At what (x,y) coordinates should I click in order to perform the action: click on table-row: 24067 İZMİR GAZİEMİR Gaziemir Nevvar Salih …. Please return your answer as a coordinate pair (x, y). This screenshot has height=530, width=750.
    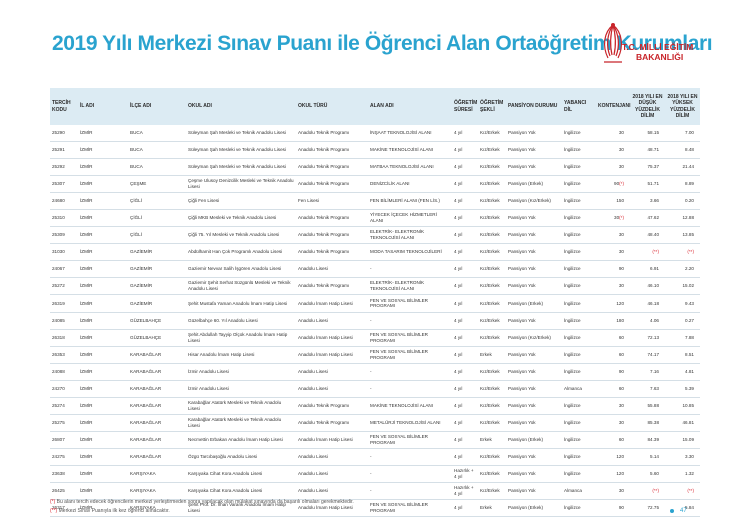
    Looking at the image, I should click on (375, 269).